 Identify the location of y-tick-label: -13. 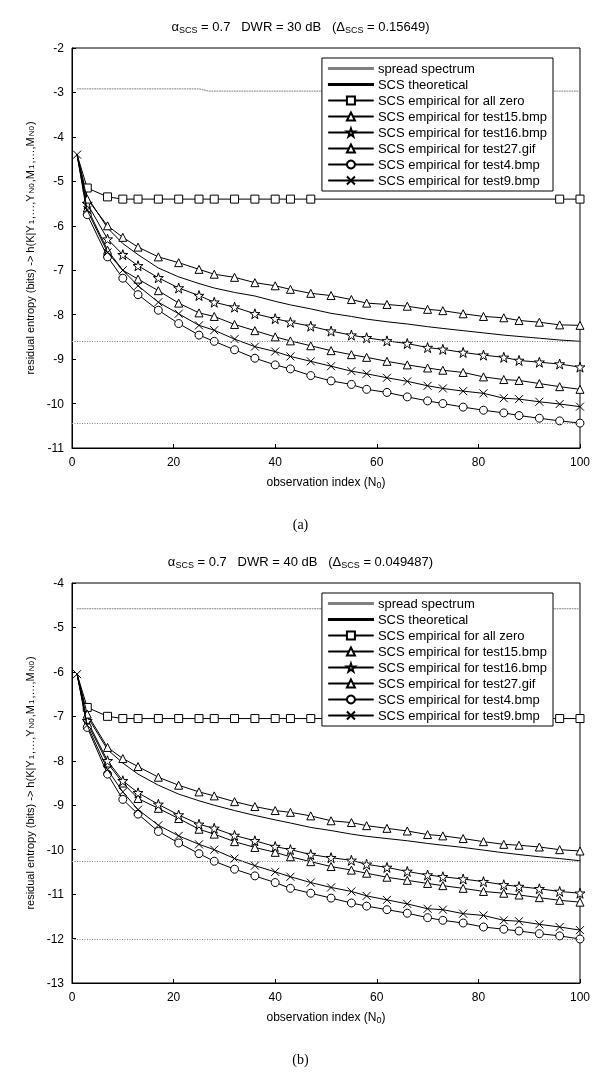
(55, 983).